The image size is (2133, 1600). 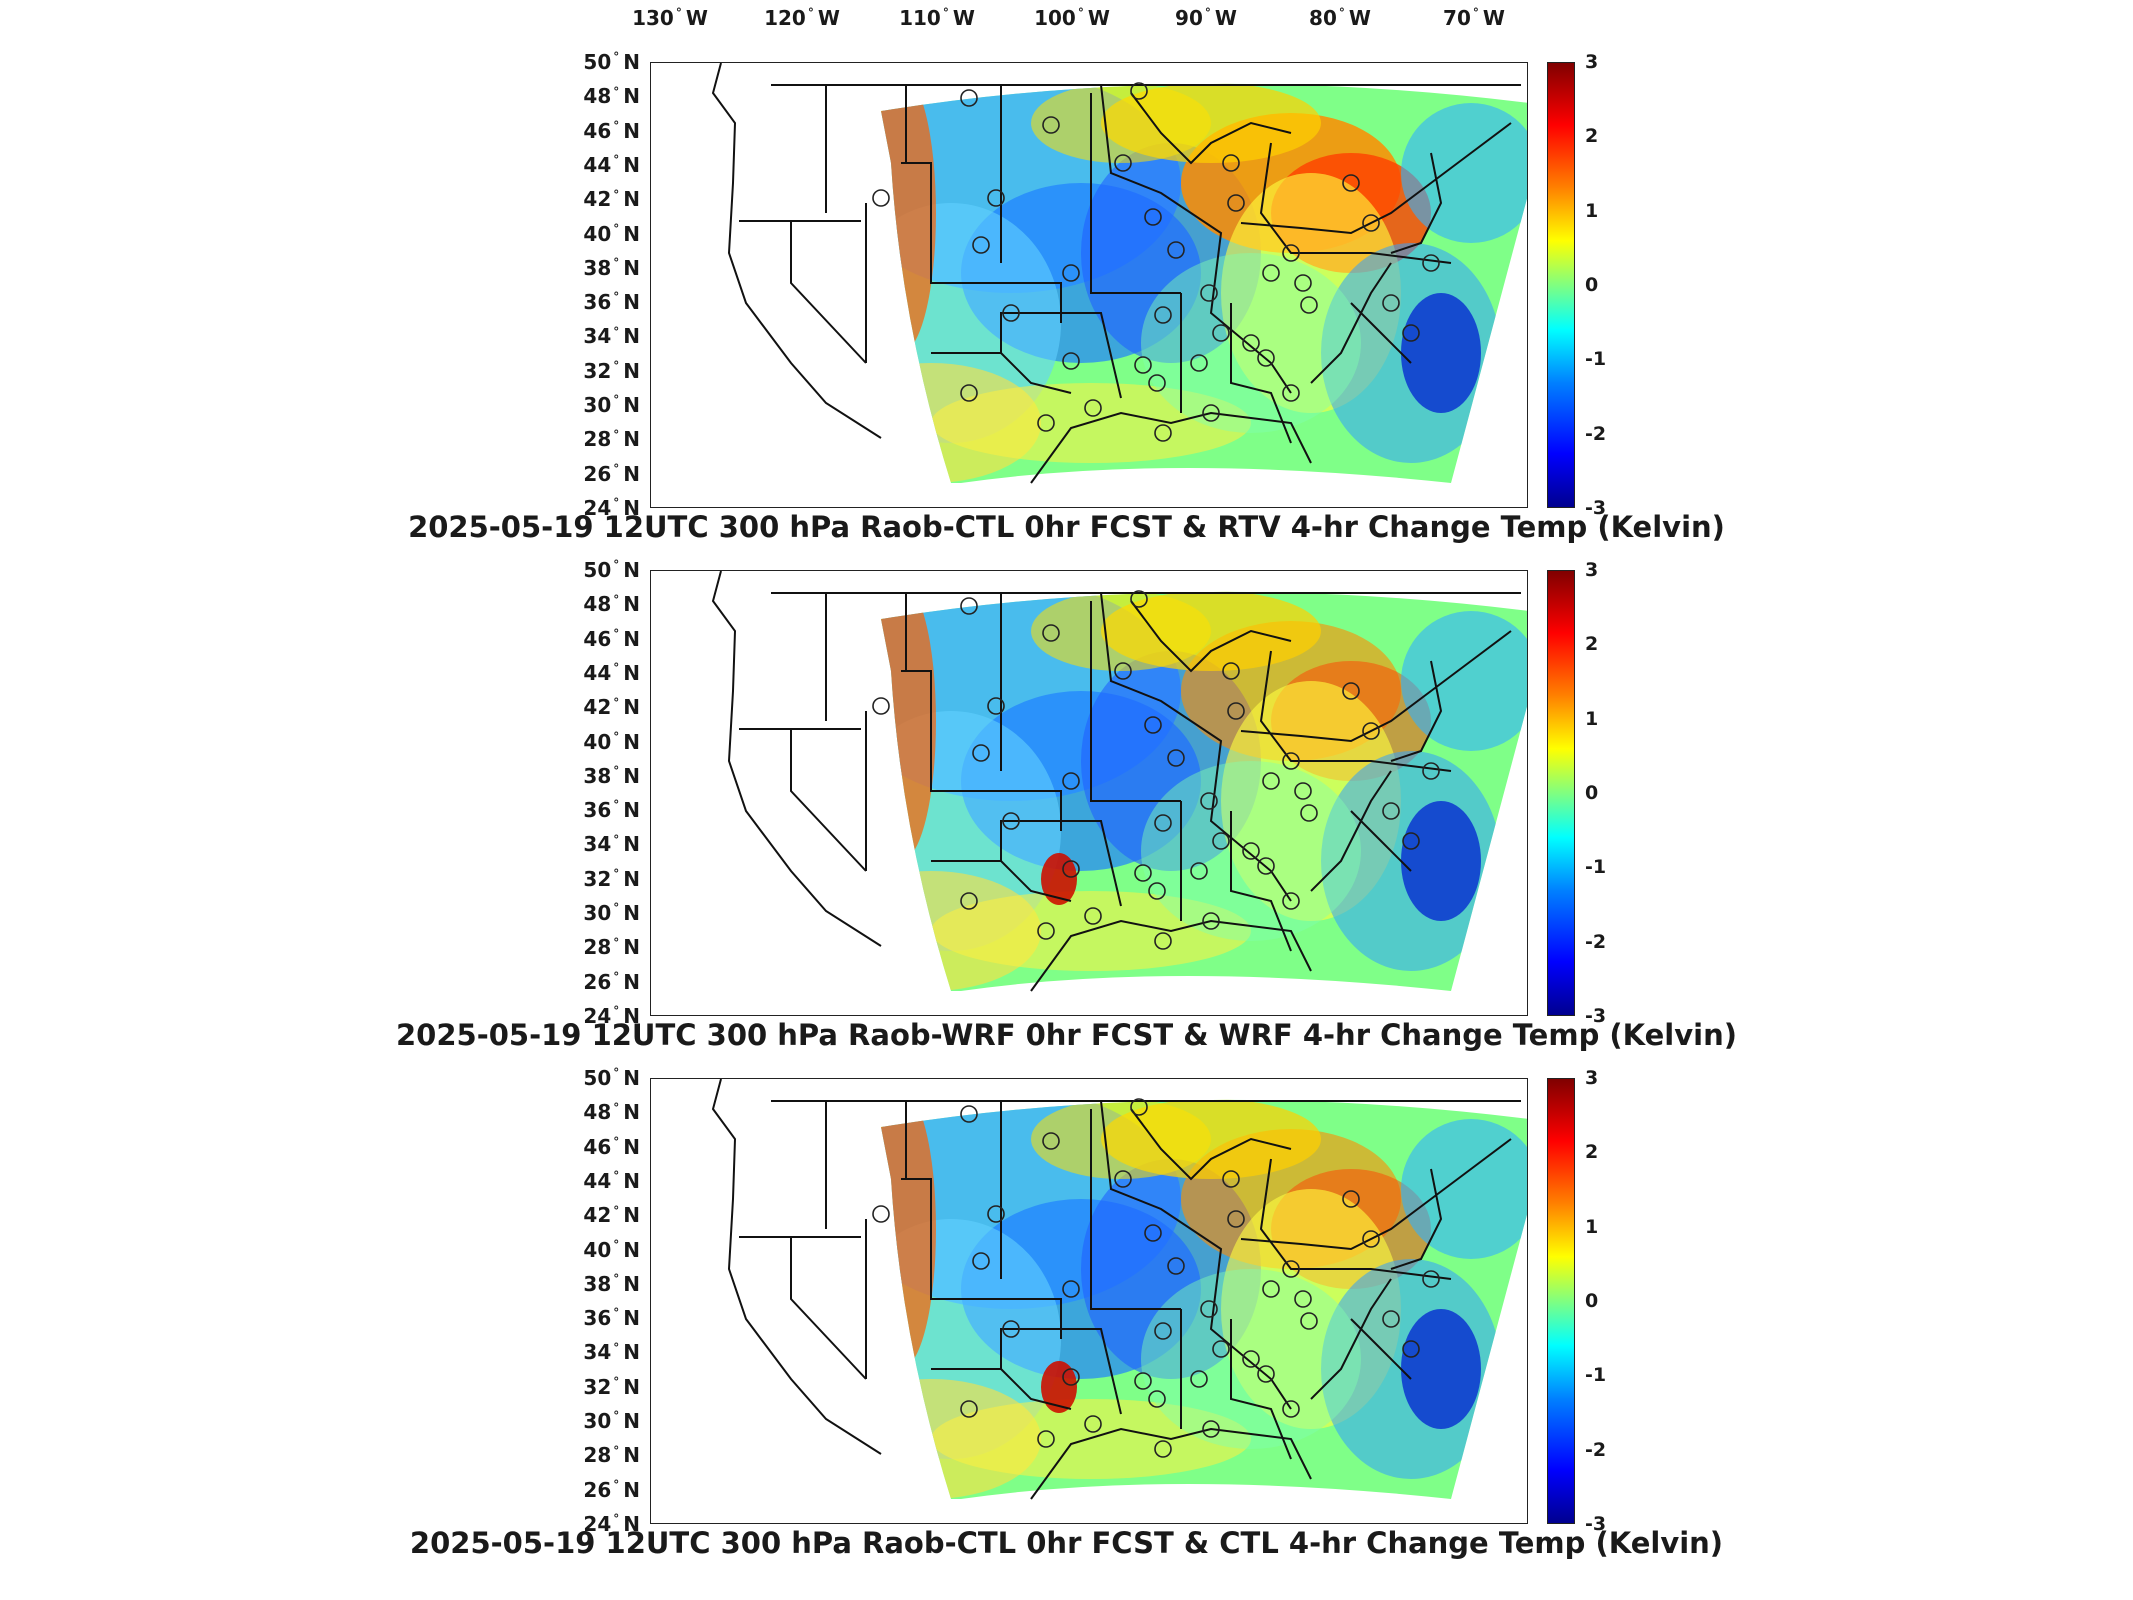 I want to click on lat-tick-label: 30 ° N, so click(x=611, y=405).